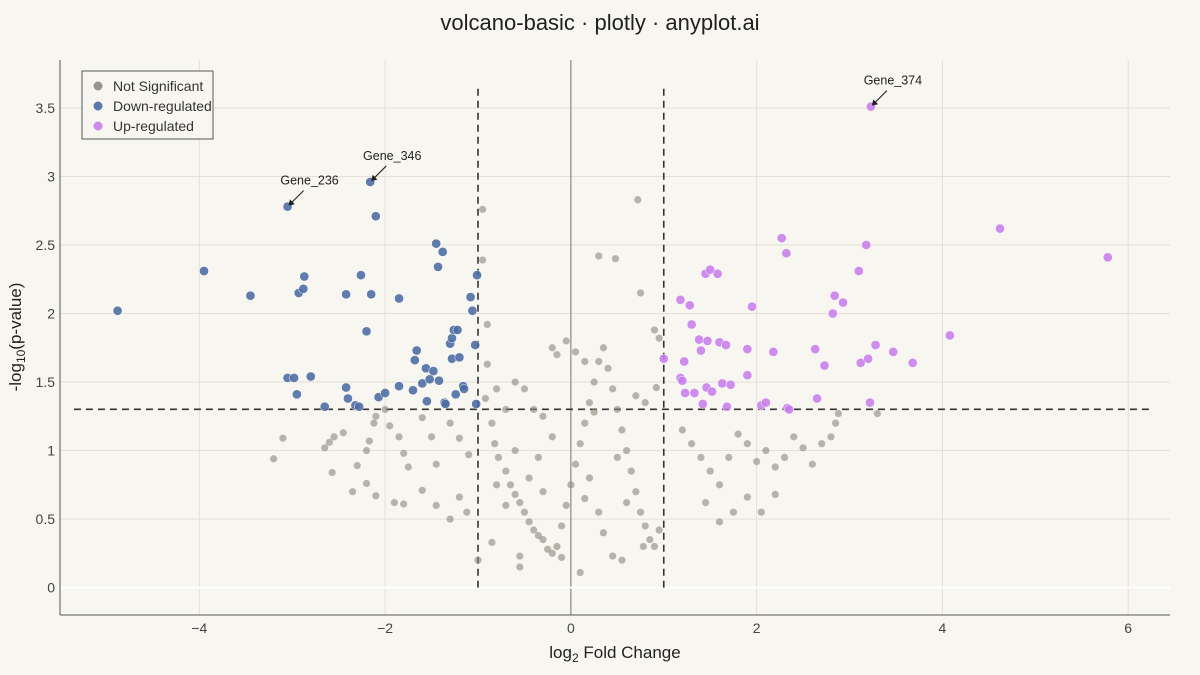 This screenshot has width=1200, height=675. Describe the element at coordinates (152, 106) in the screenshot. I see `legend-item-down-regulated: Down-regulated` at that location.